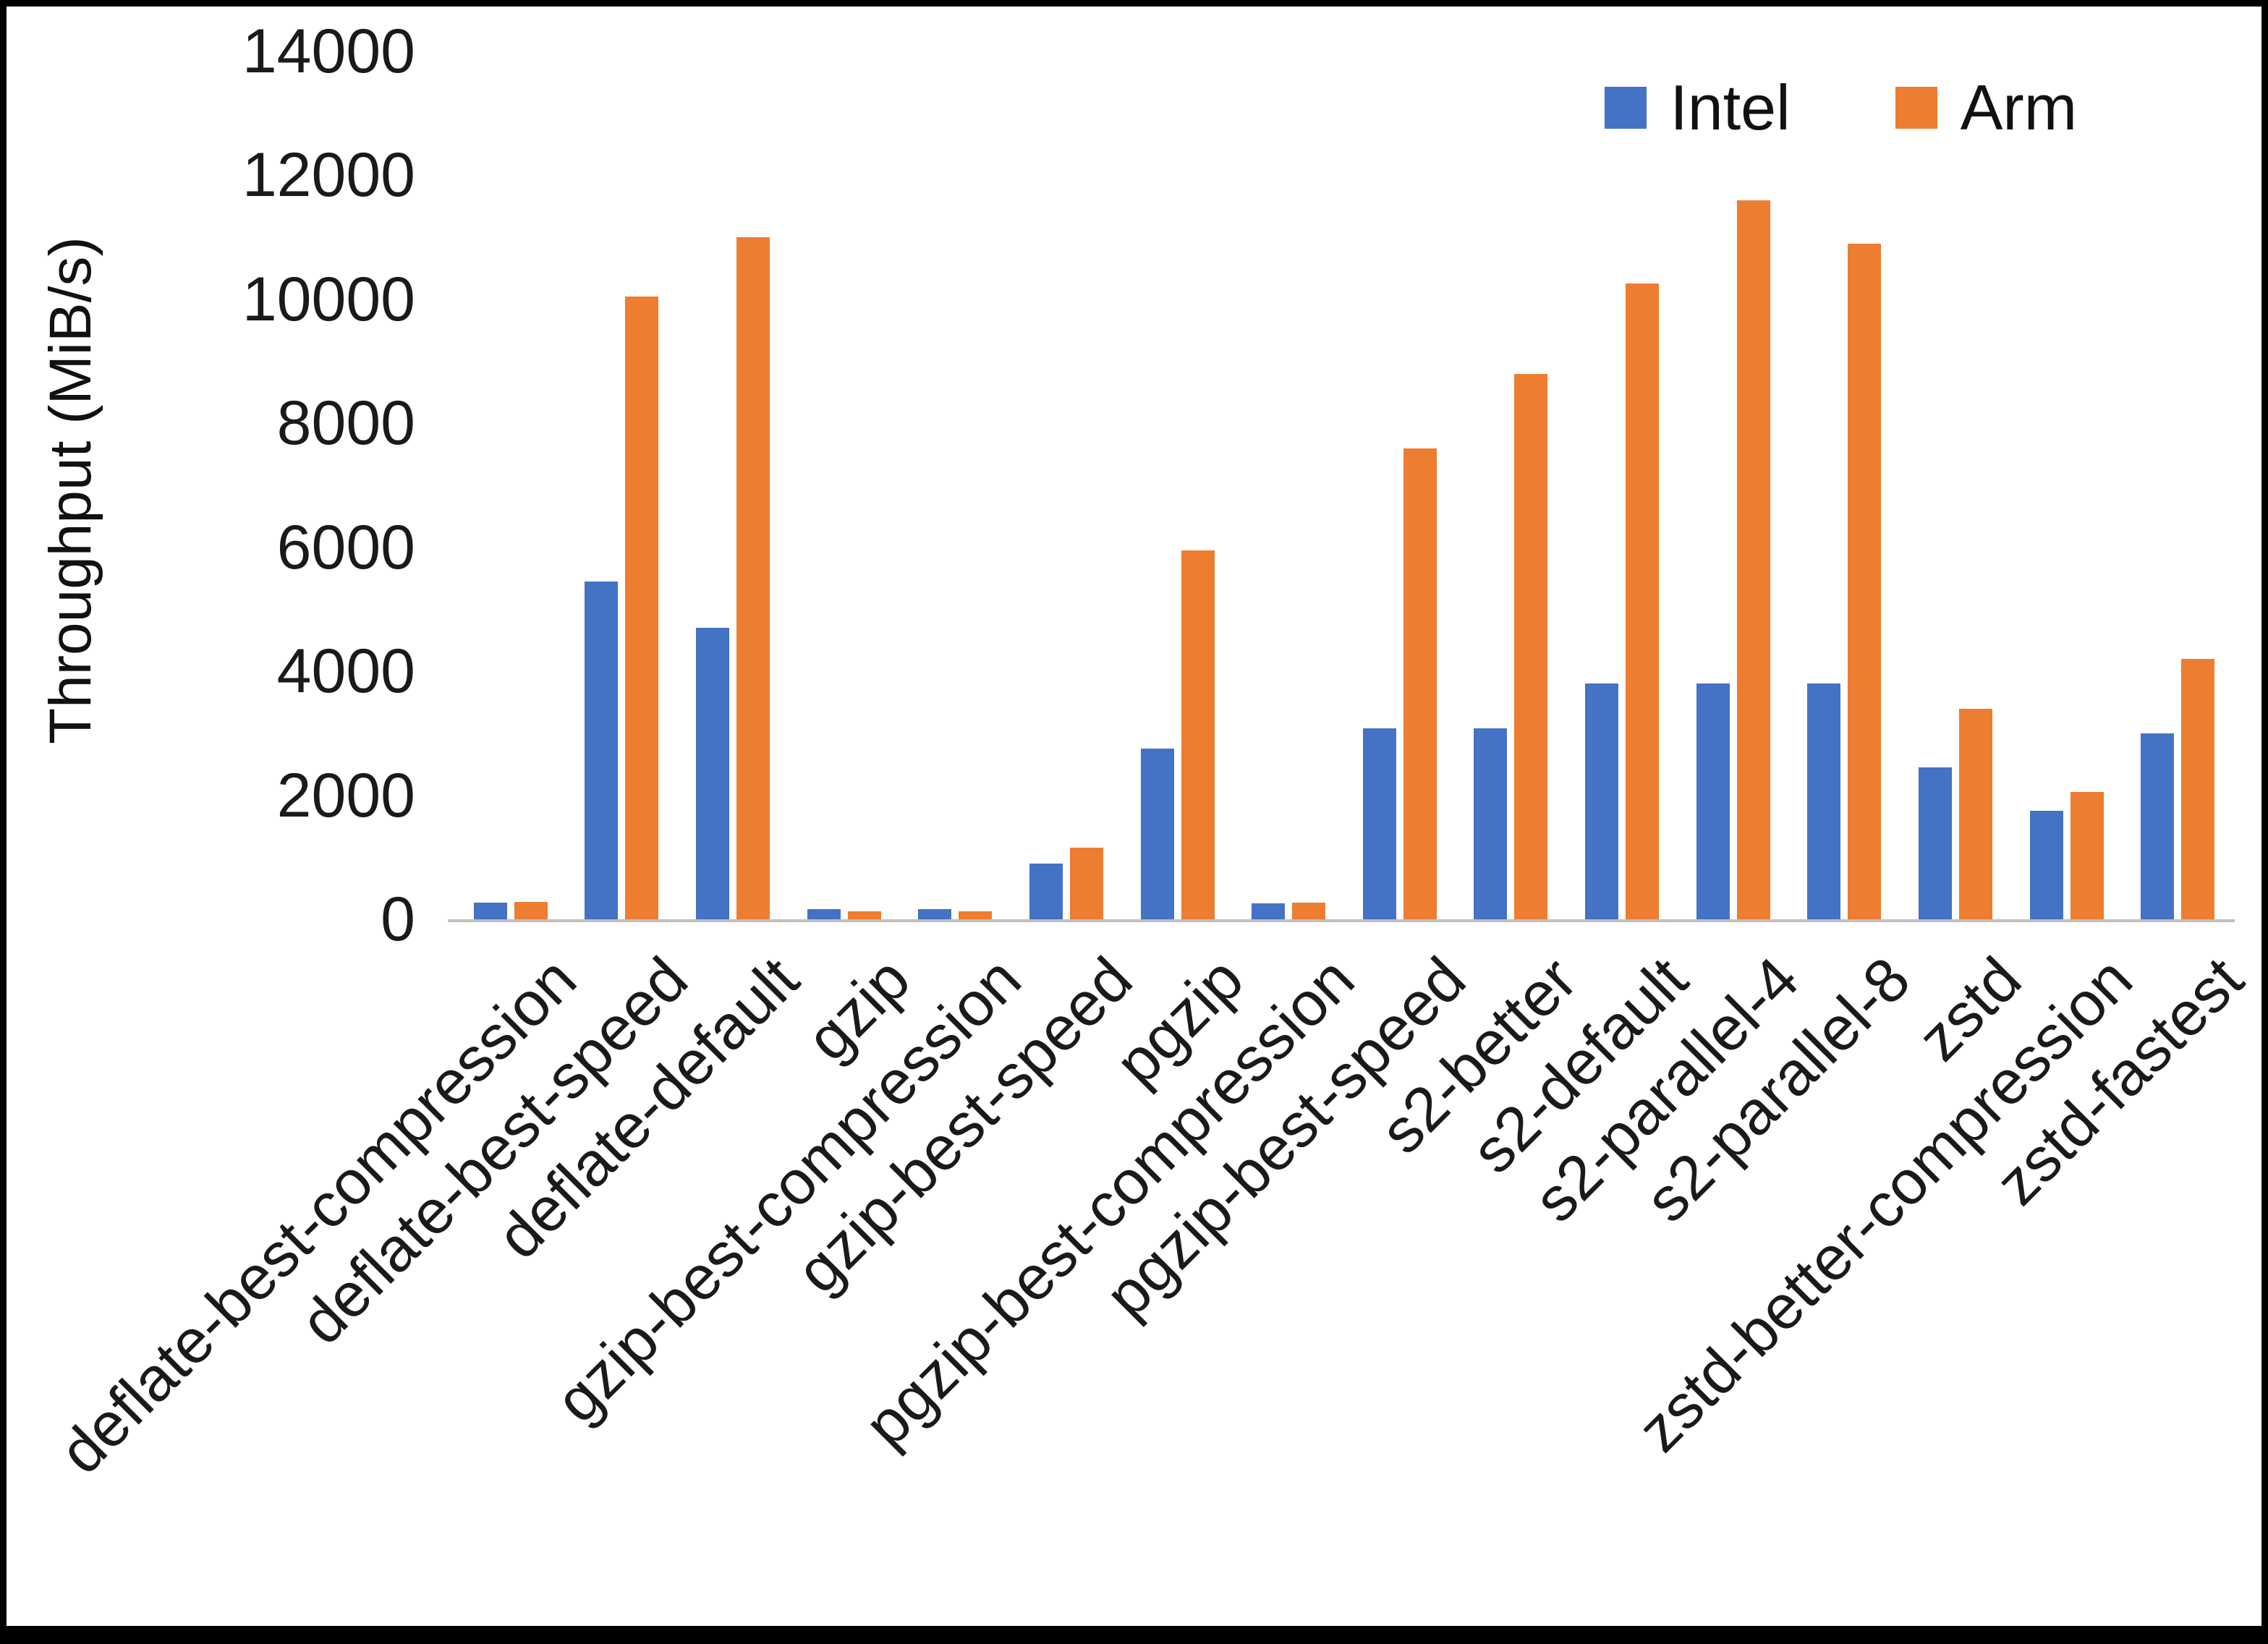  What do you see at coordinates (328, 299) in the screenshot?
I see `y-tick-label: 10000` at bounding box center [328, 299].